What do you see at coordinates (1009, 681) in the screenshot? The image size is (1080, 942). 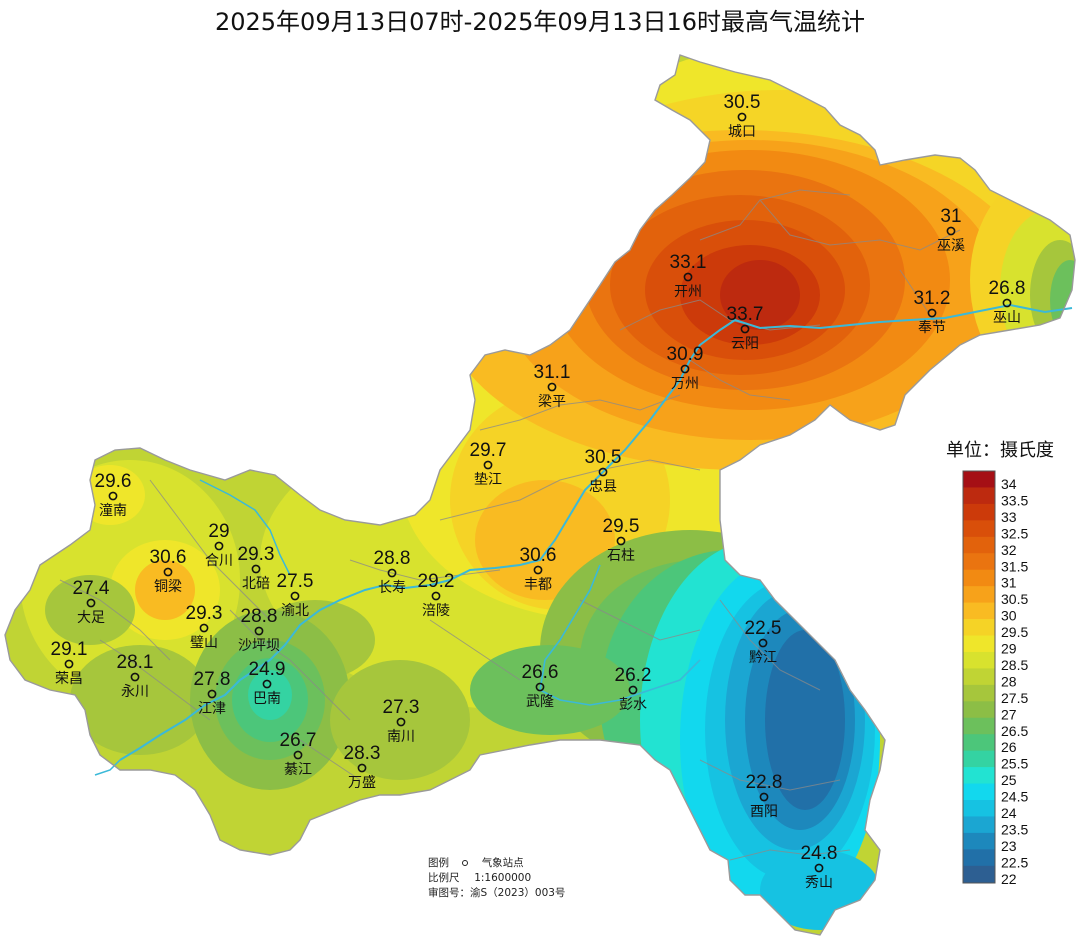 I see `legend-tick-label: 28` at bounding box center [1009, 681].